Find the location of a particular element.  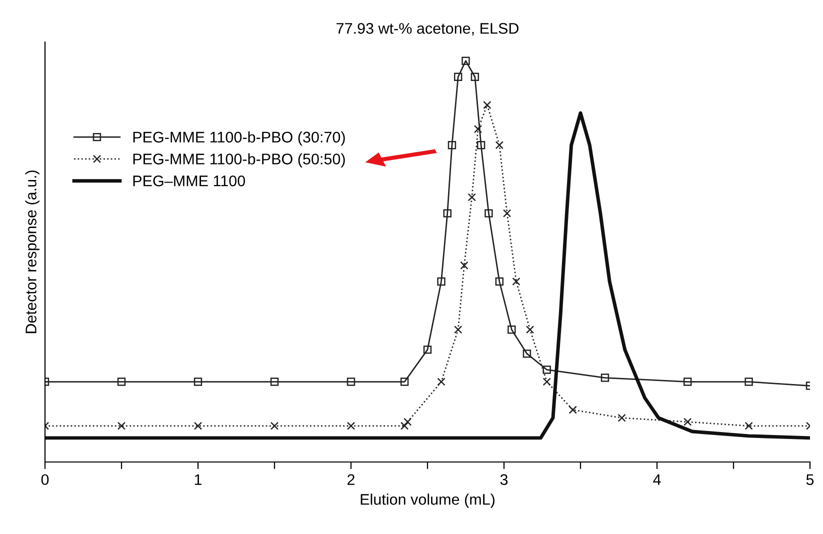

legend-label: PEG–MME 1100 is located at coordinates (189, 181).